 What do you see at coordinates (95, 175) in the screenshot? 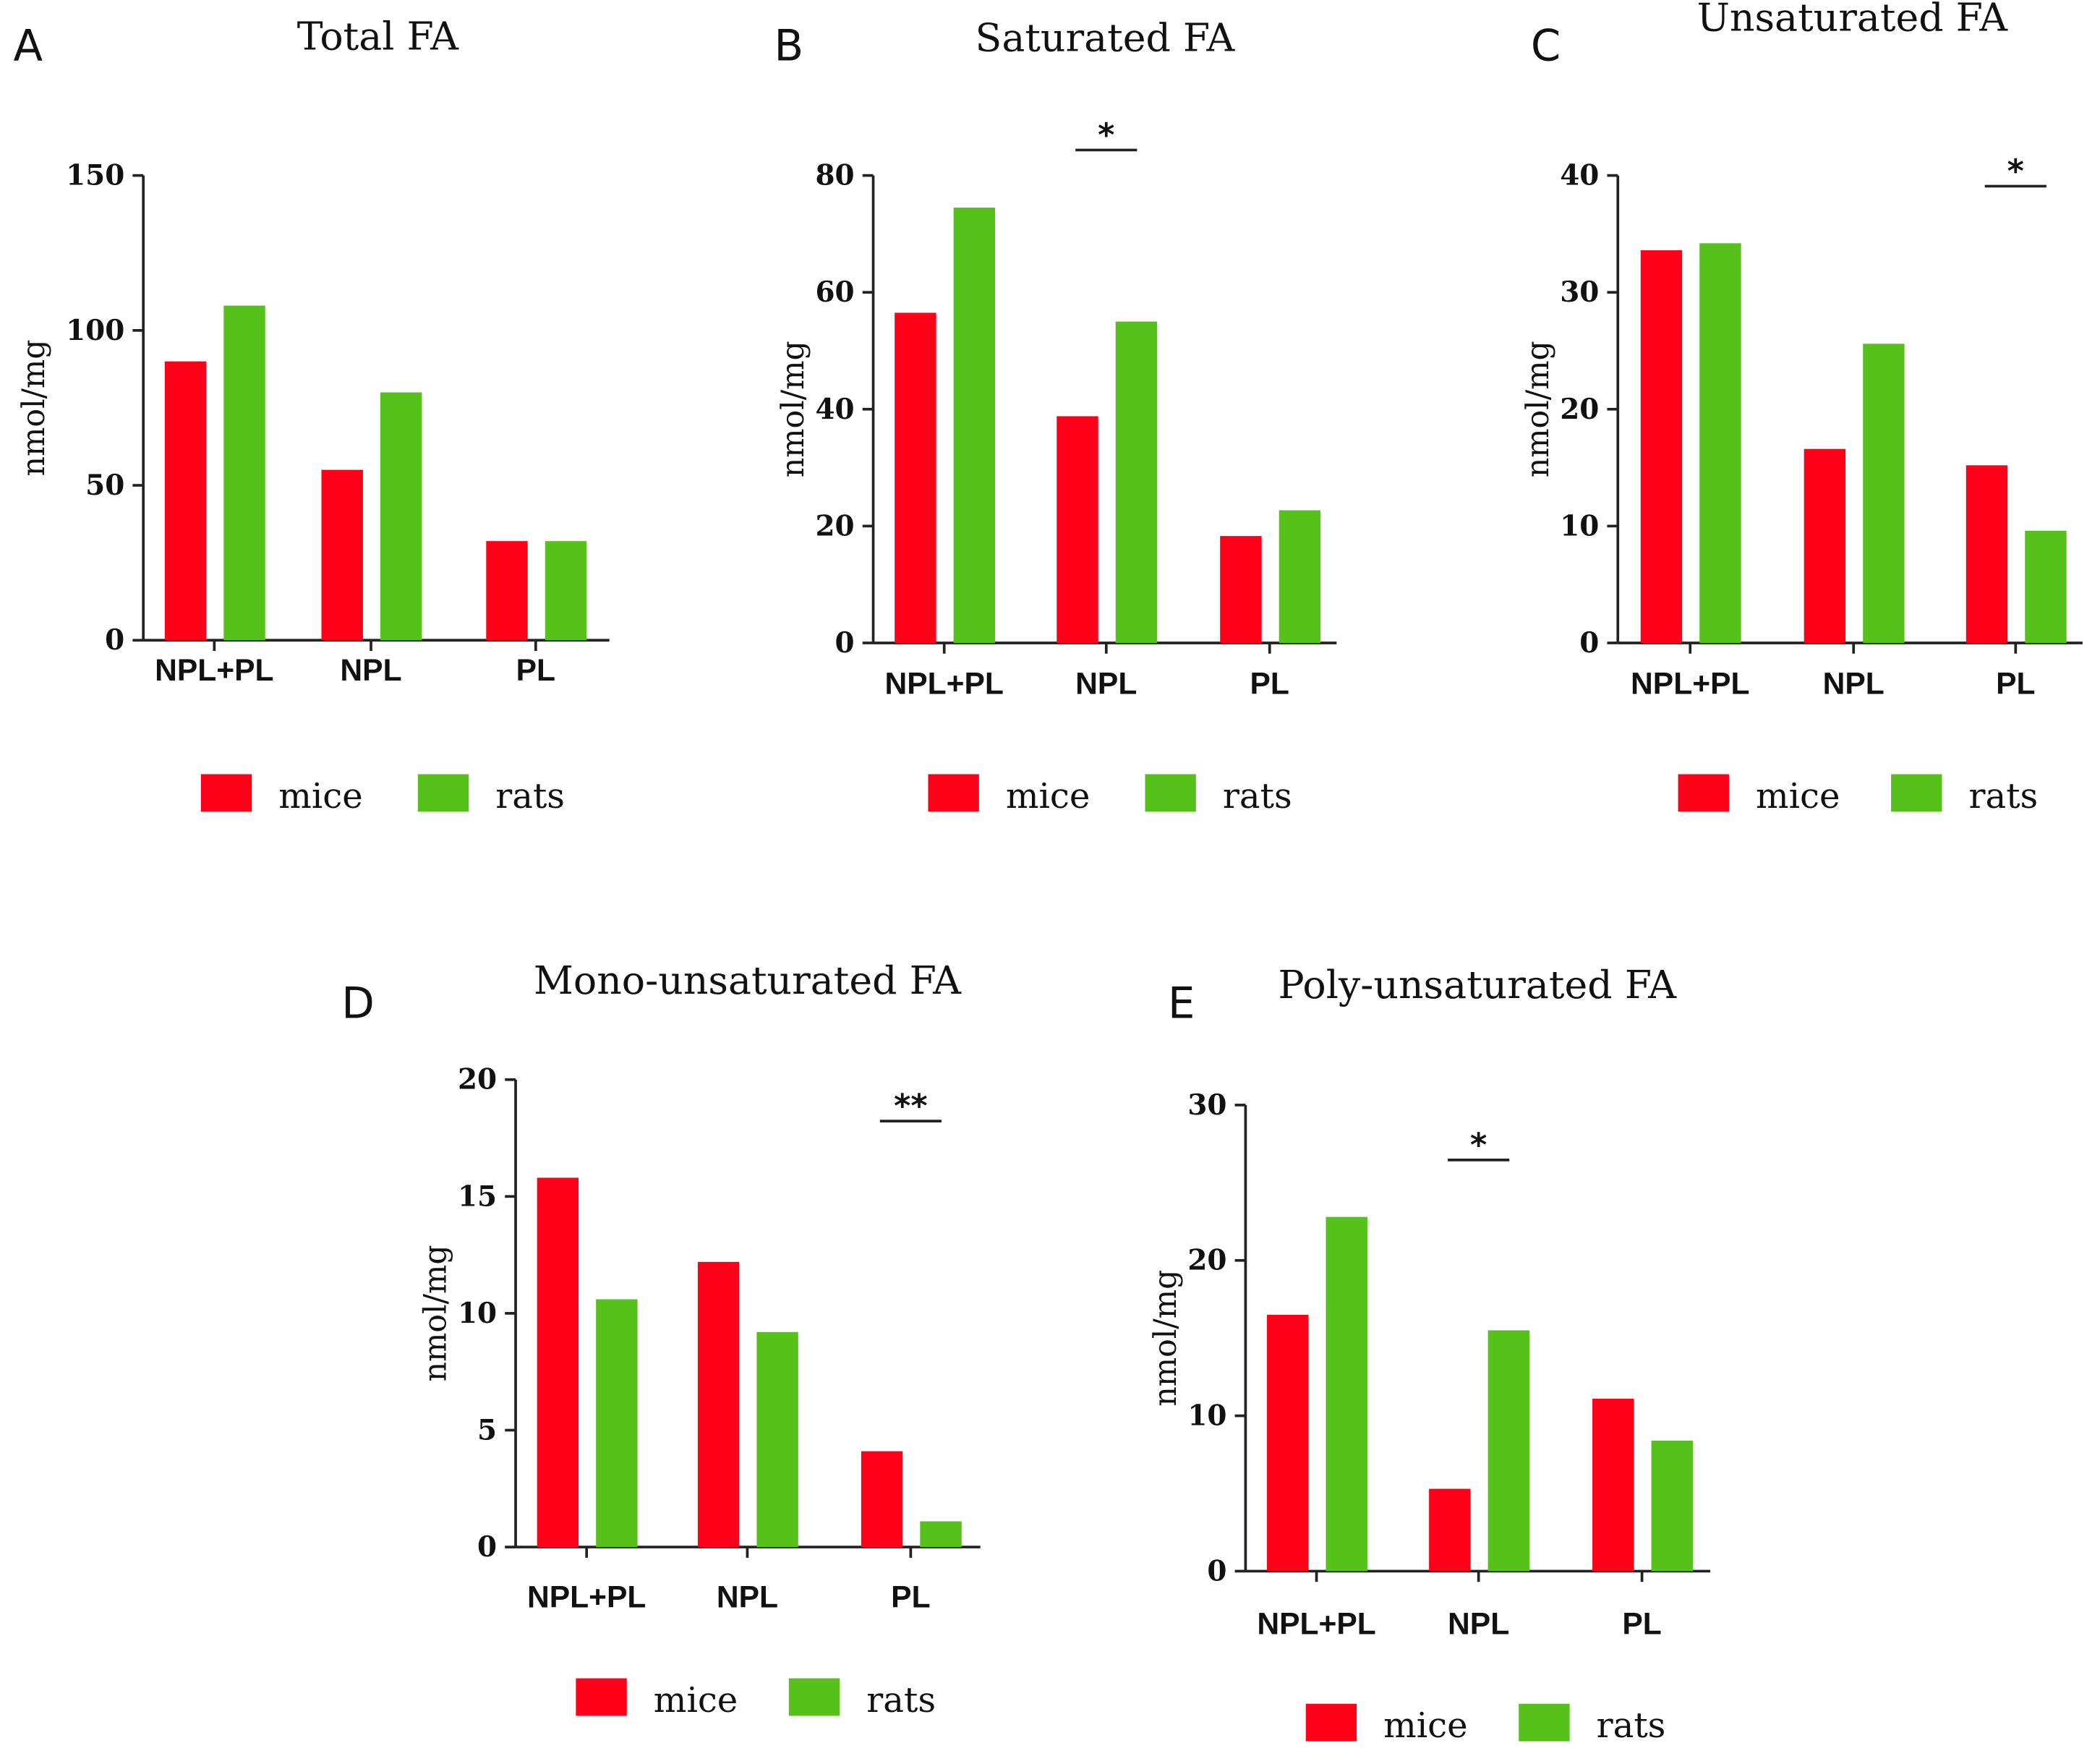
I see `y-tick-label: 150` at bounding box center [95, 175].